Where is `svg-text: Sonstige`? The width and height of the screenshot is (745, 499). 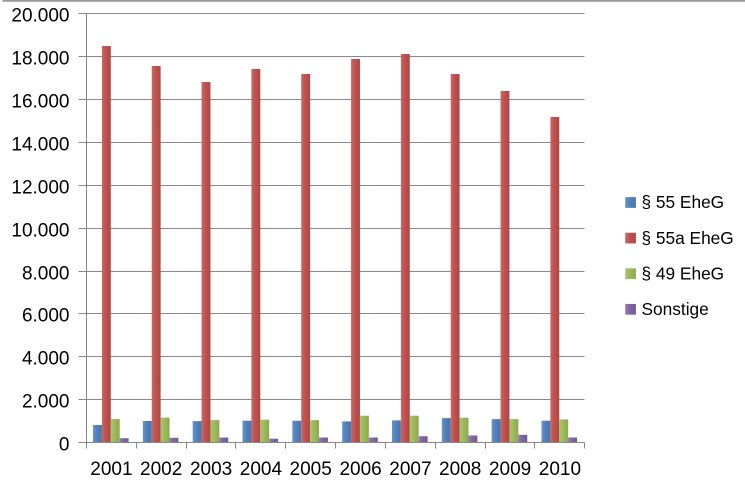
svg-text: Sonstige is located at coordinates (675, 309).